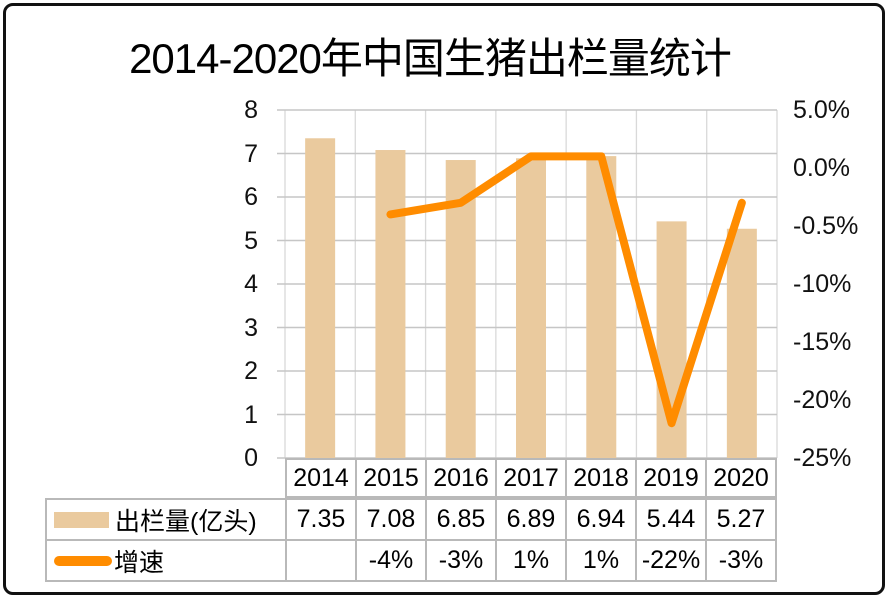 The height and width of the screenshot is (601, 888). I want to click on chart-title: 2014-2020年中国生猪出栏量统计, so click(430, 58).